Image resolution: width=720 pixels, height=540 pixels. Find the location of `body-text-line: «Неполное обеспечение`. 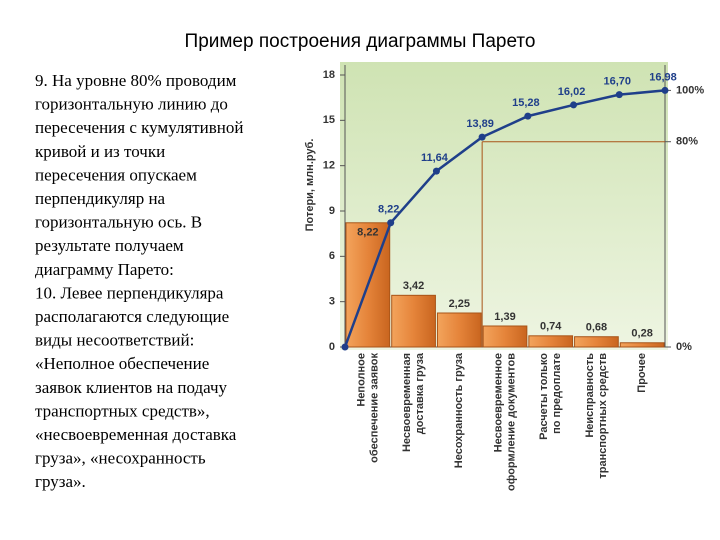

body-text-line: «Неполное обеспечение is located at coordinates (122, 363).